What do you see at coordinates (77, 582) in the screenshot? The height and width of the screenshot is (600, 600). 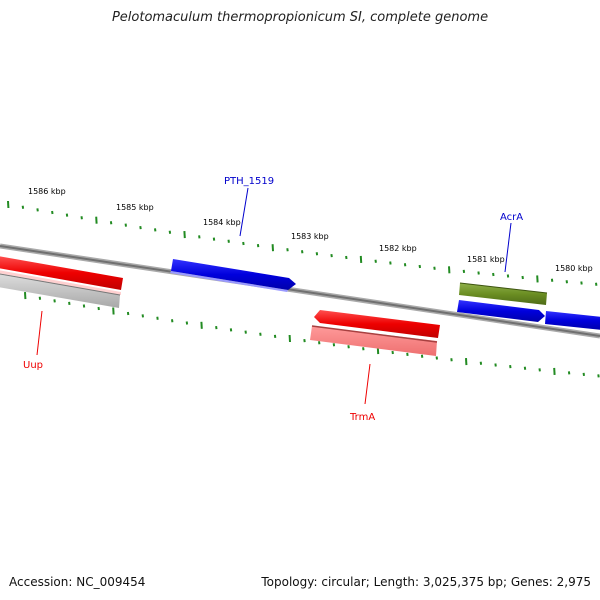 I see `accession-text: Accession: NC_009454` at bounding box center [77, 582].